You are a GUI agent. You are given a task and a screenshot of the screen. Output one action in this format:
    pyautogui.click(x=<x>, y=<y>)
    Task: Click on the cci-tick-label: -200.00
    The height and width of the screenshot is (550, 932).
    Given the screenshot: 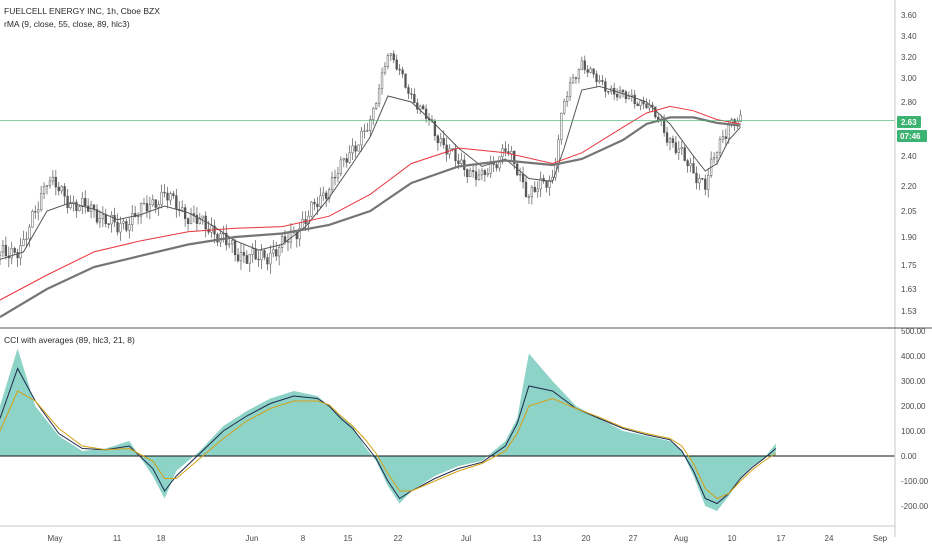 What is the action you would take?
    pyautogui.click(x=915, y=506)
    